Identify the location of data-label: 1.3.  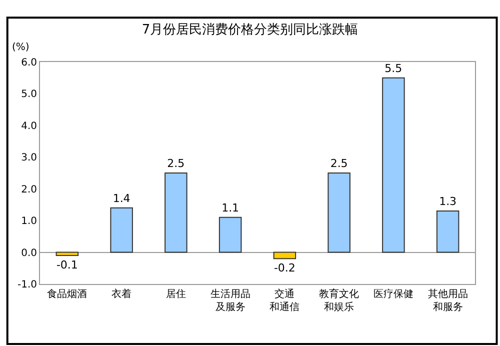
(448, 201).